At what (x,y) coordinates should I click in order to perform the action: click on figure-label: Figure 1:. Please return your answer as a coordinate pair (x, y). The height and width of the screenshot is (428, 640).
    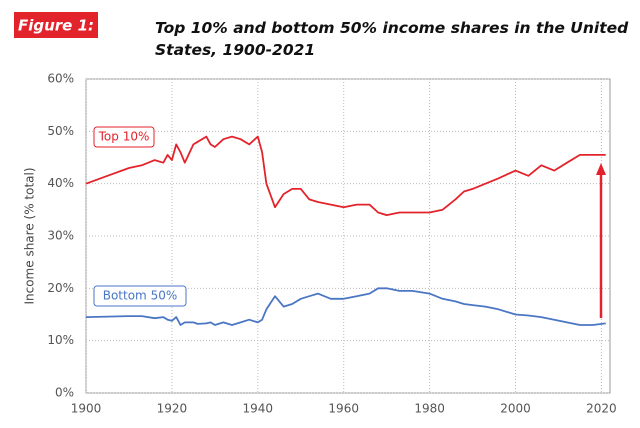
    Looking at the image, I should click on (56, 26).